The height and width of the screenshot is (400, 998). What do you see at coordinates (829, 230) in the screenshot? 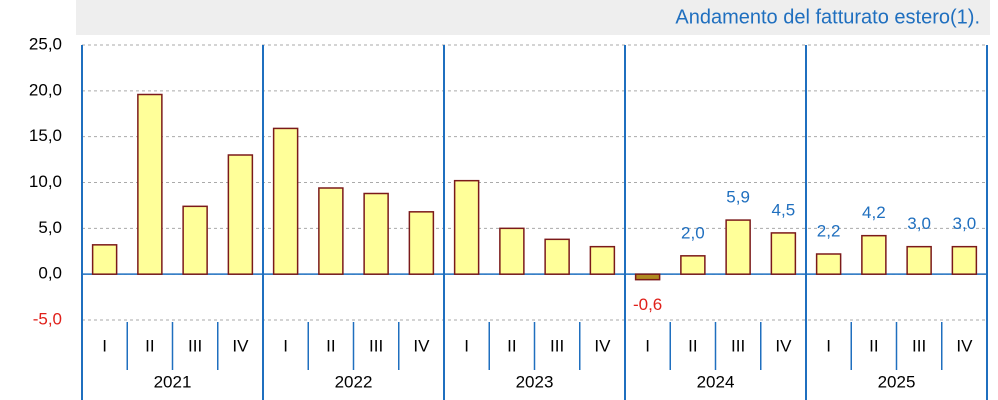
I see `value-label: 2,2` at bounding box center [829, 230].